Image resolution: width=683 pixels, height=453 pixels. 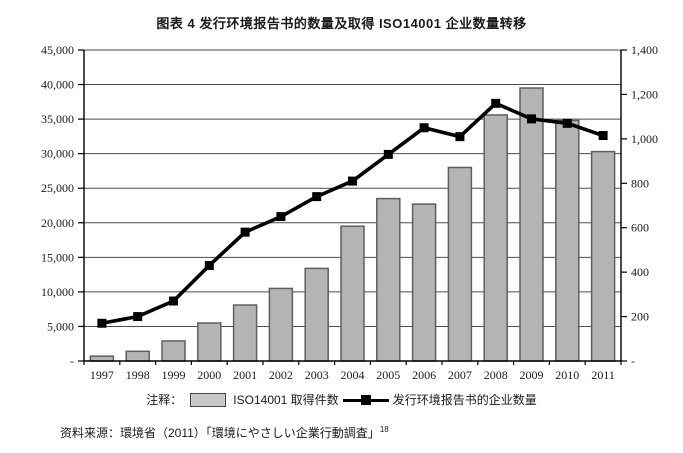 I want to click on right-axis-tick-label: 400, so click(x=640, y=272).